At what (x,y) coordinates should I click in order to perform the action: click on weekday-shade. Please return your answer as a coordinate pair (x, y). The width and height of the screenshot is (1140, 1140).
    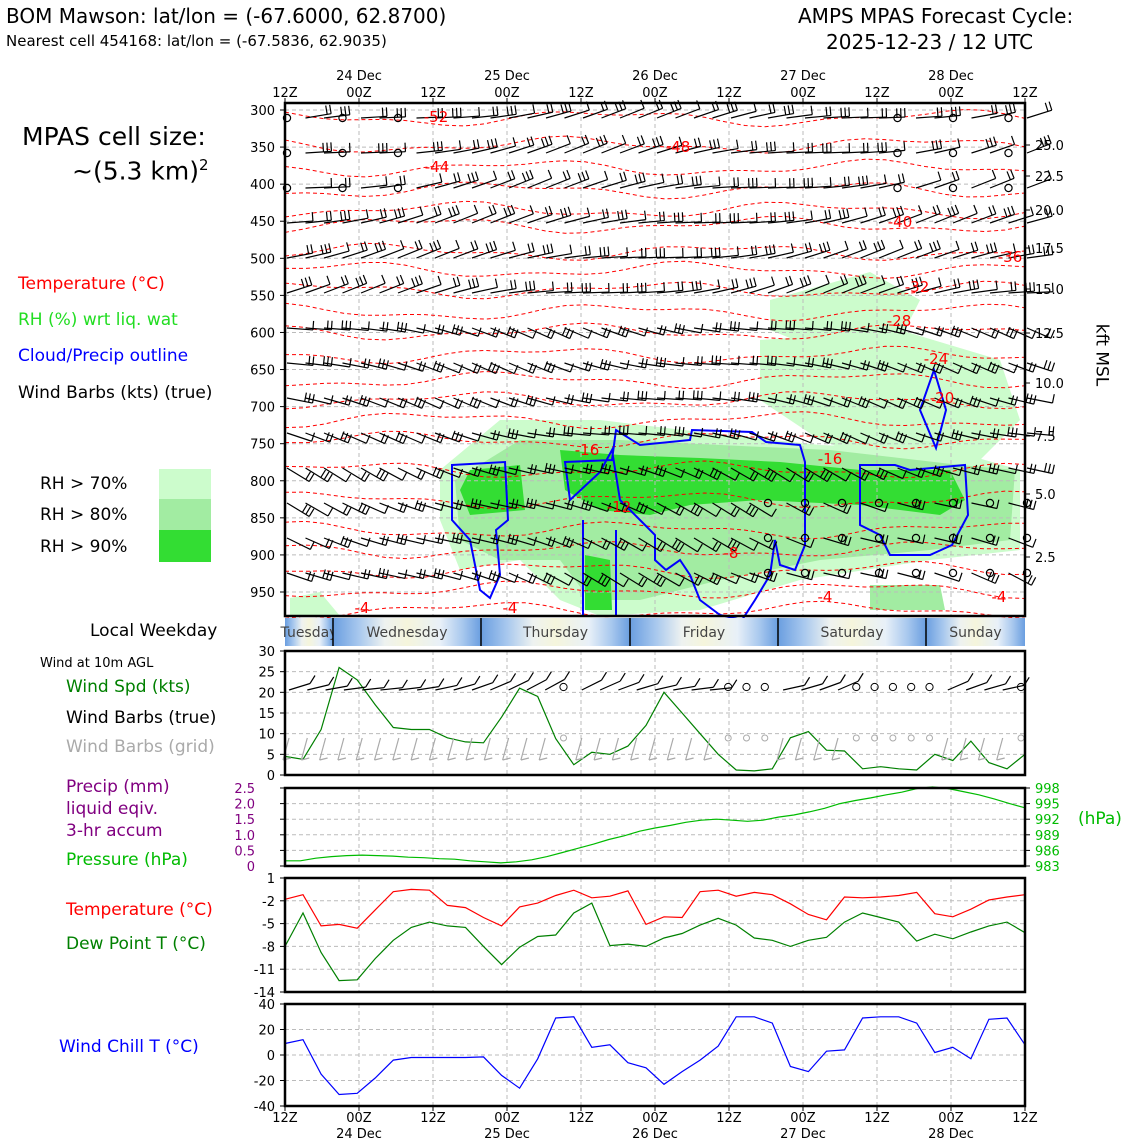
    Looking at the image, I should click on (1000, 632).